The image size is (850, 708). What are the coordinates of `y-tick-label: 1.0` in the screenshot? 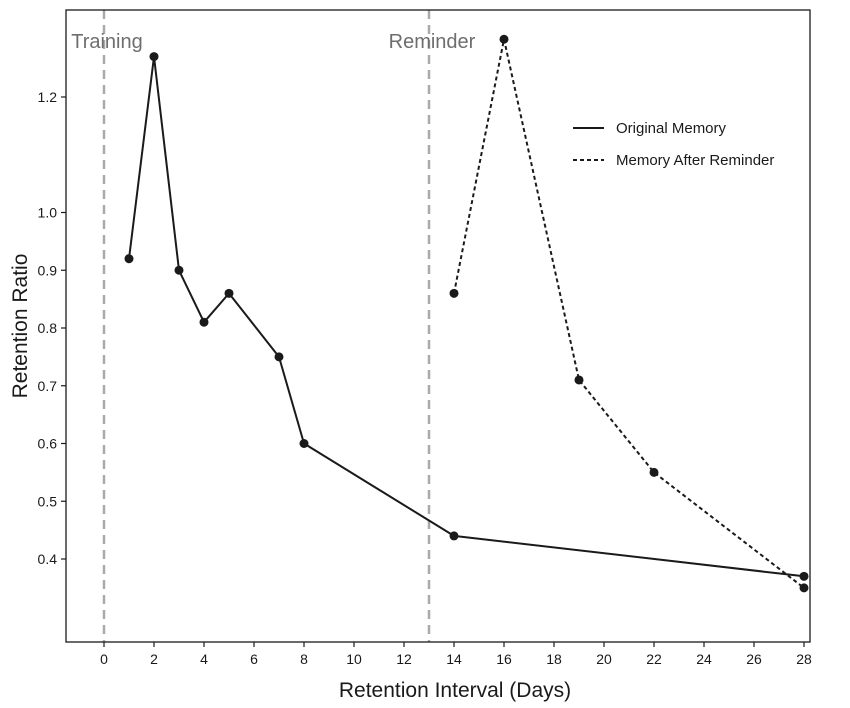 It's located at (48, 213).